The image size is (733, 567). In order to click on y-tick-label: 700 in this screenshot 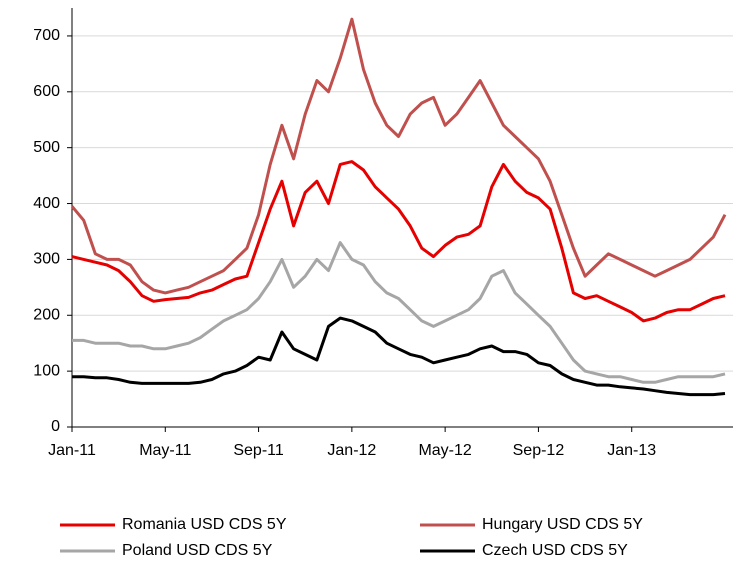, I will do `click(46, 35)`.